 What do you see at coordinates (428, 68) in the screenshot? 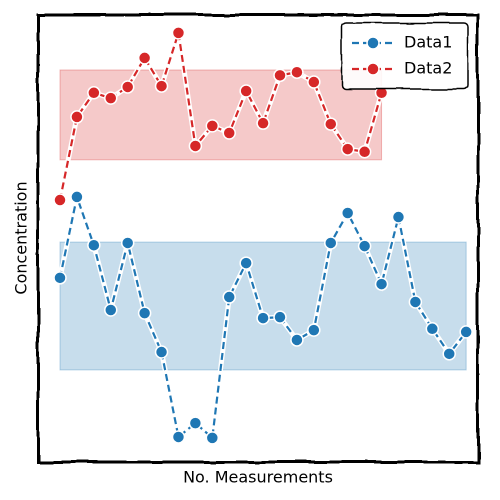
I see `legend-label: Data2` at bounding box center [428, 68].